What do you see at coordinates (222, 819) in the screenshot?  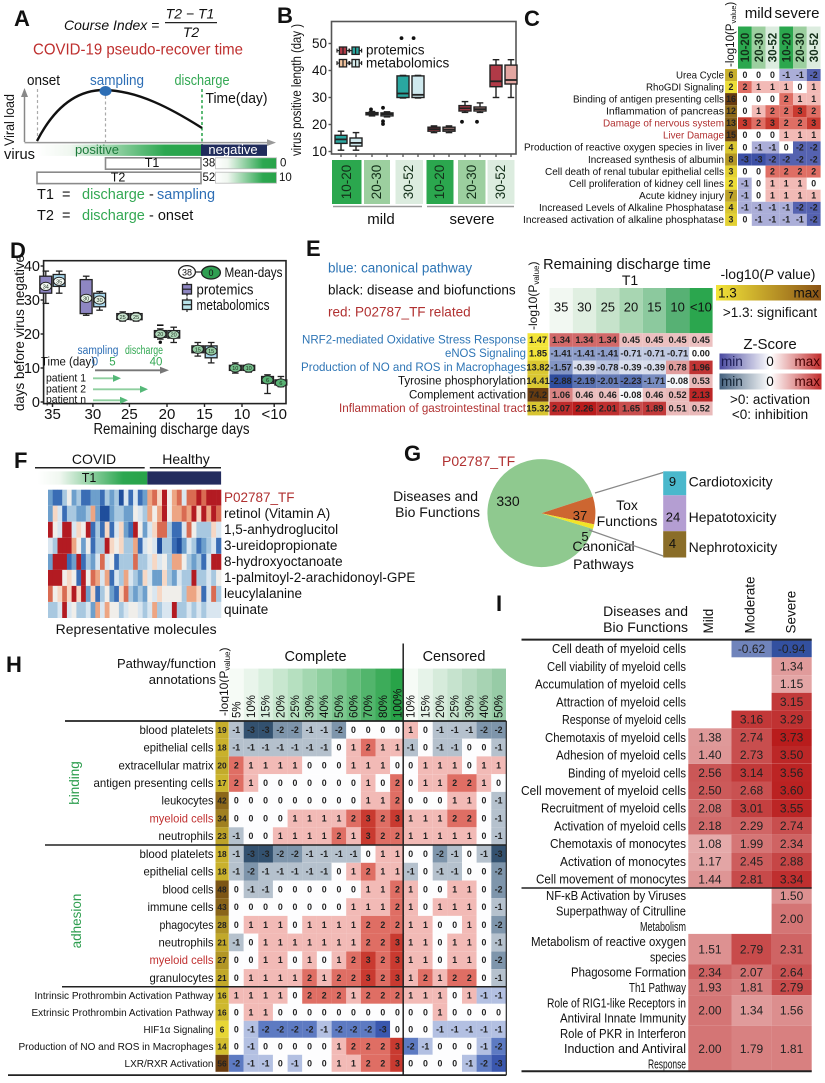 I see `svg-text: 34` at bounding box center [222, 819].